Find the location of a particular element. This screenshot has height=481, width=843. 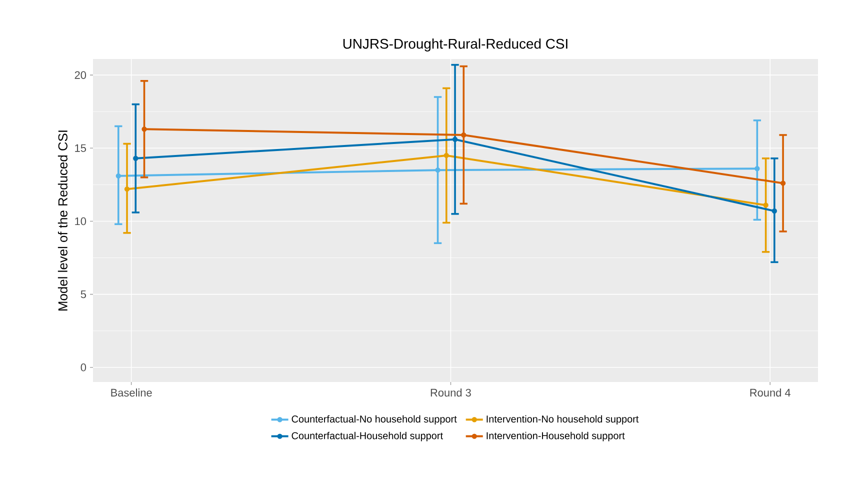

y-tick-label: 0 is located at coordinates (83, 368).